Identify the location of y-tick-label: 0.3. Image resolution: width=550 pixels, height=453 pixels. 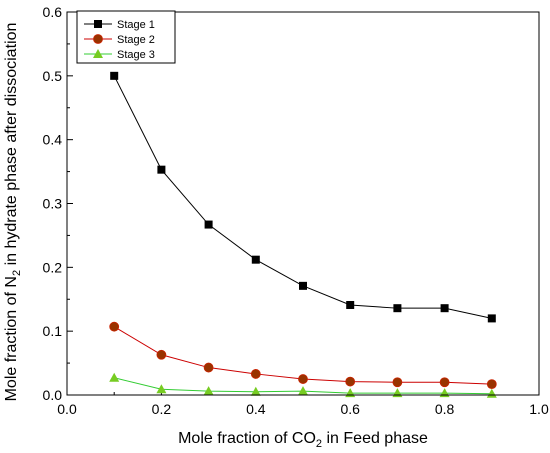
(53, 204).